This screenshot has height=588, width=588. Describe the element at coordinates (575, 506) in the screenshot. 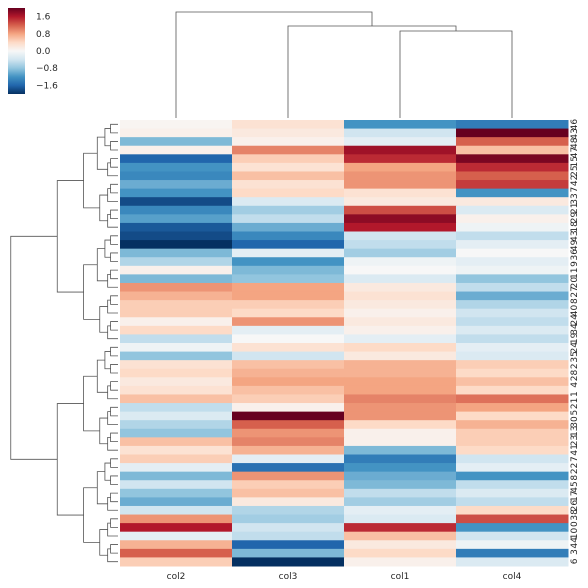

I see `row-tick-label: 26` at that location.